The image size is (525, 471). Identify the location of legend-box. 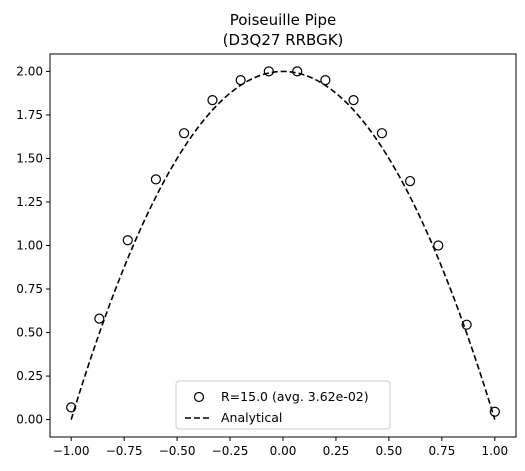
(283, 405).